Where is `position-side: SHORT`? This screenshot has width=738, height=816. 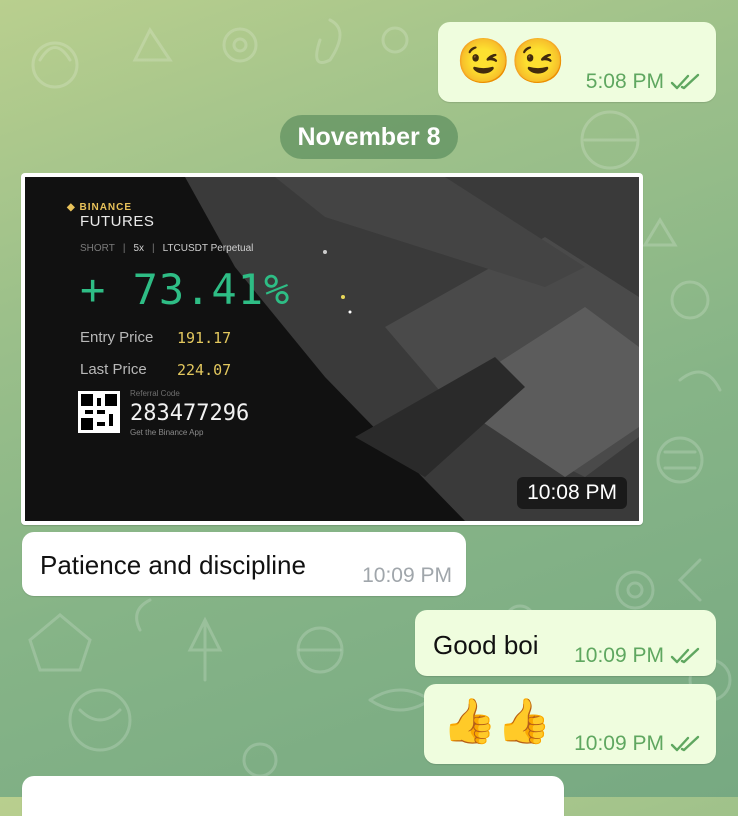 position-side: SHORT is located at coordinates (97, 248).